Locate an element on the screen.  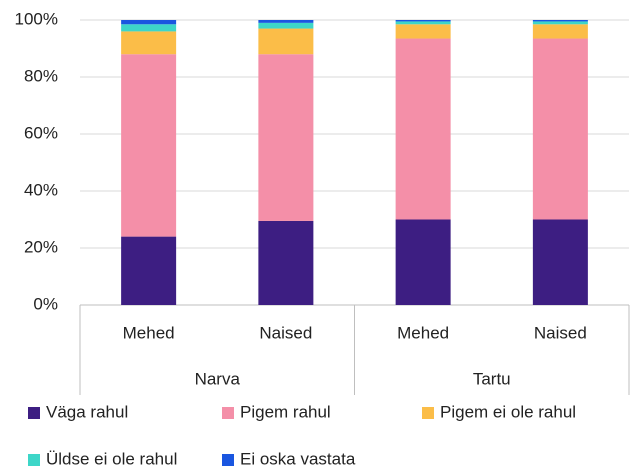
legend-label: Väga rahul is located at coordinates (87, 411).